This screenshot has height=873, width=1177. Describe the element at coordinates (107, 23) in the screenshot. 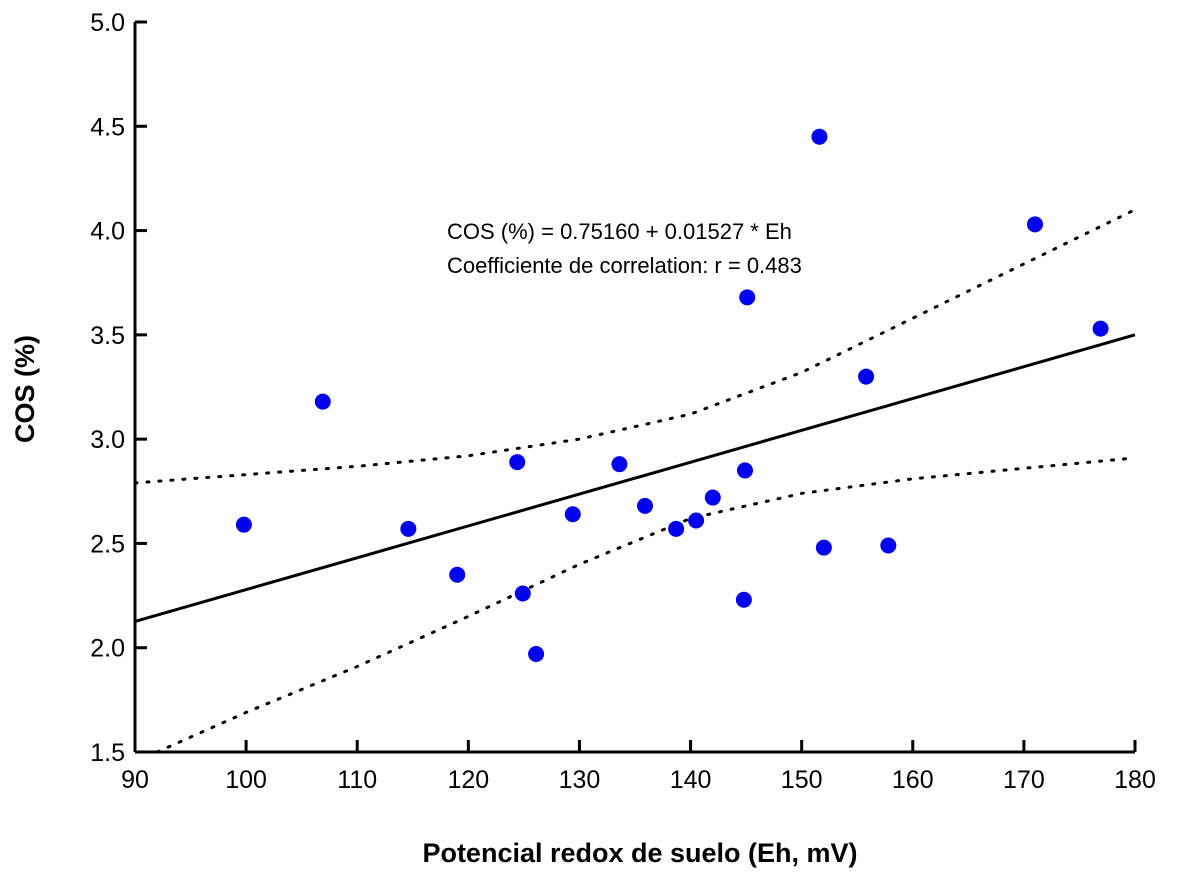

I see `y-tick-label: 5.0` at that location.